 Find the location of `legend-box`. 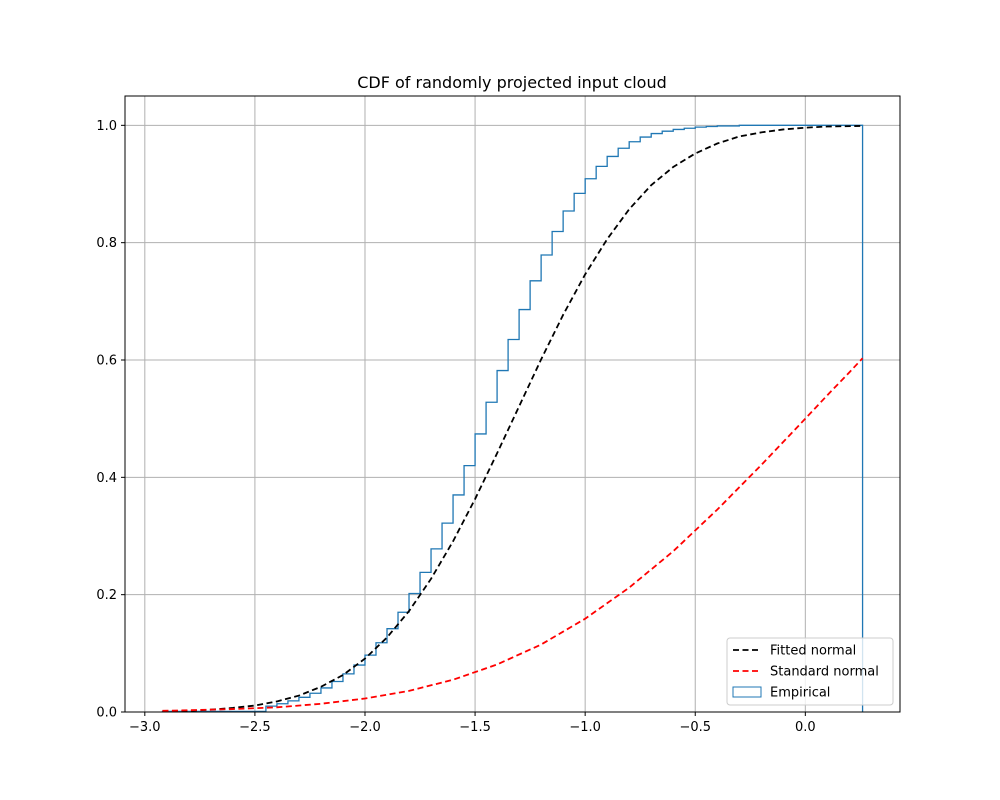

legend-box is located at coordinates (810, 671).